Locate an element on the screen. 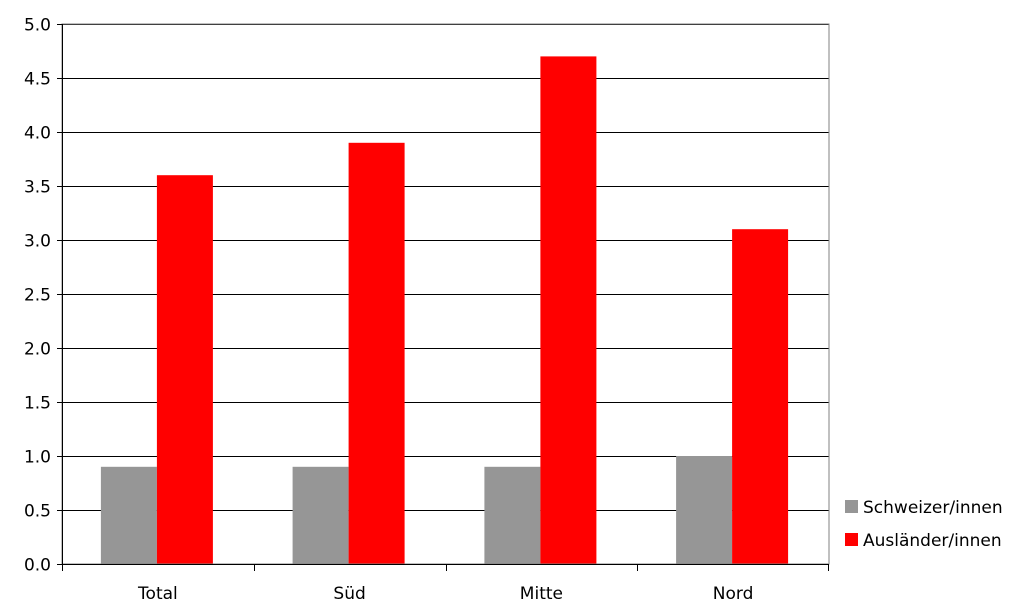 This screenshot has height=603, width=1024. y-tick-label: 1.5 is located at coordinates (37, 404).